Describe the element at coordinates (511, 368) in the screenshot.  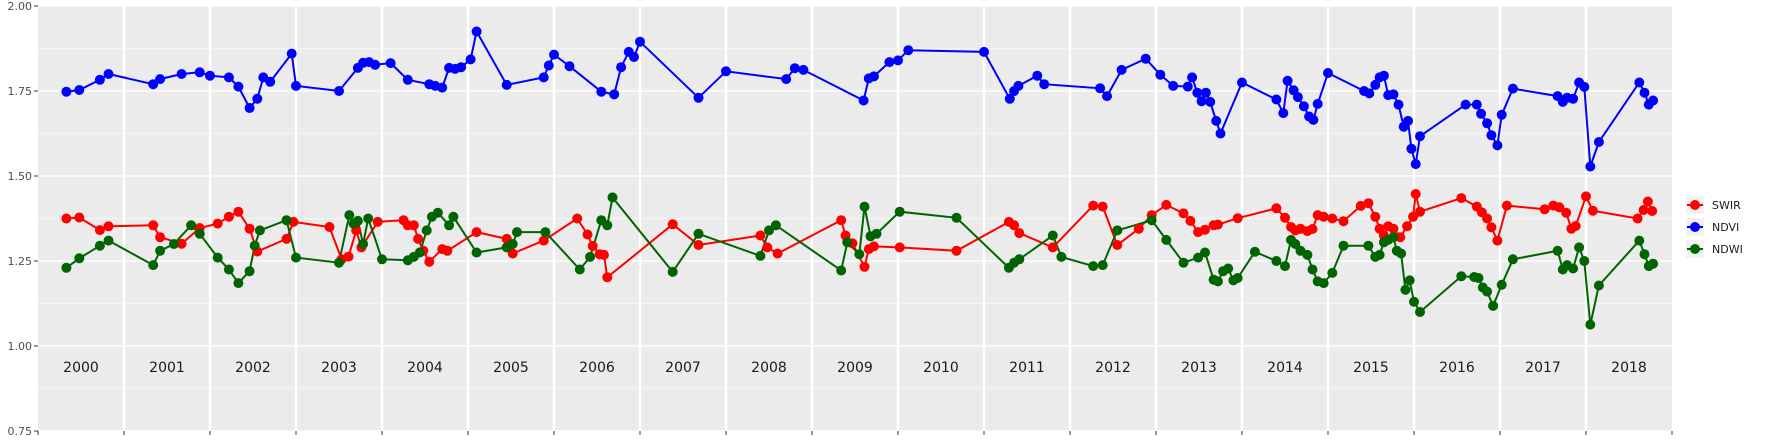
I see `year-label: 2005` at that location.